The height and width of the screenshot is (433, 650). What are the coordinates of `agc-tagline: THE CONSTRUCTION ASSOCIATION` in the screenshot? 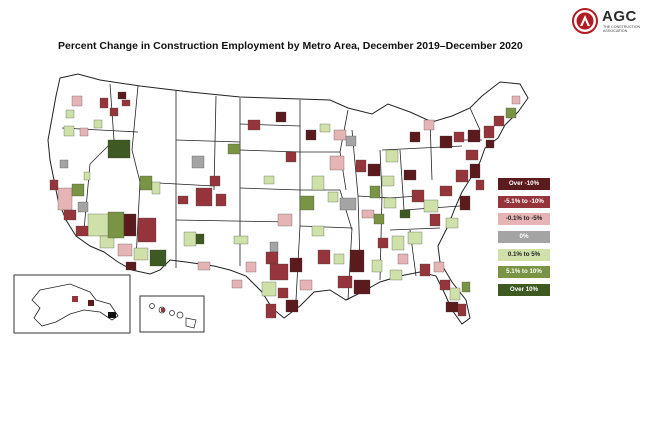 It's located at (622, 29).